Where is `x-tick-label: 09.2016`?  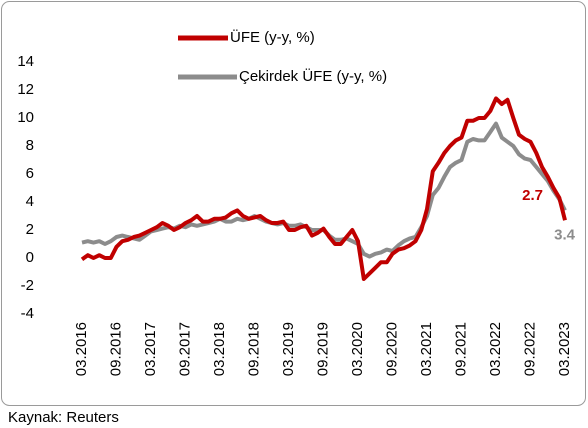
x-tick-label: 09.2016 is located at coordinates (115, 349).